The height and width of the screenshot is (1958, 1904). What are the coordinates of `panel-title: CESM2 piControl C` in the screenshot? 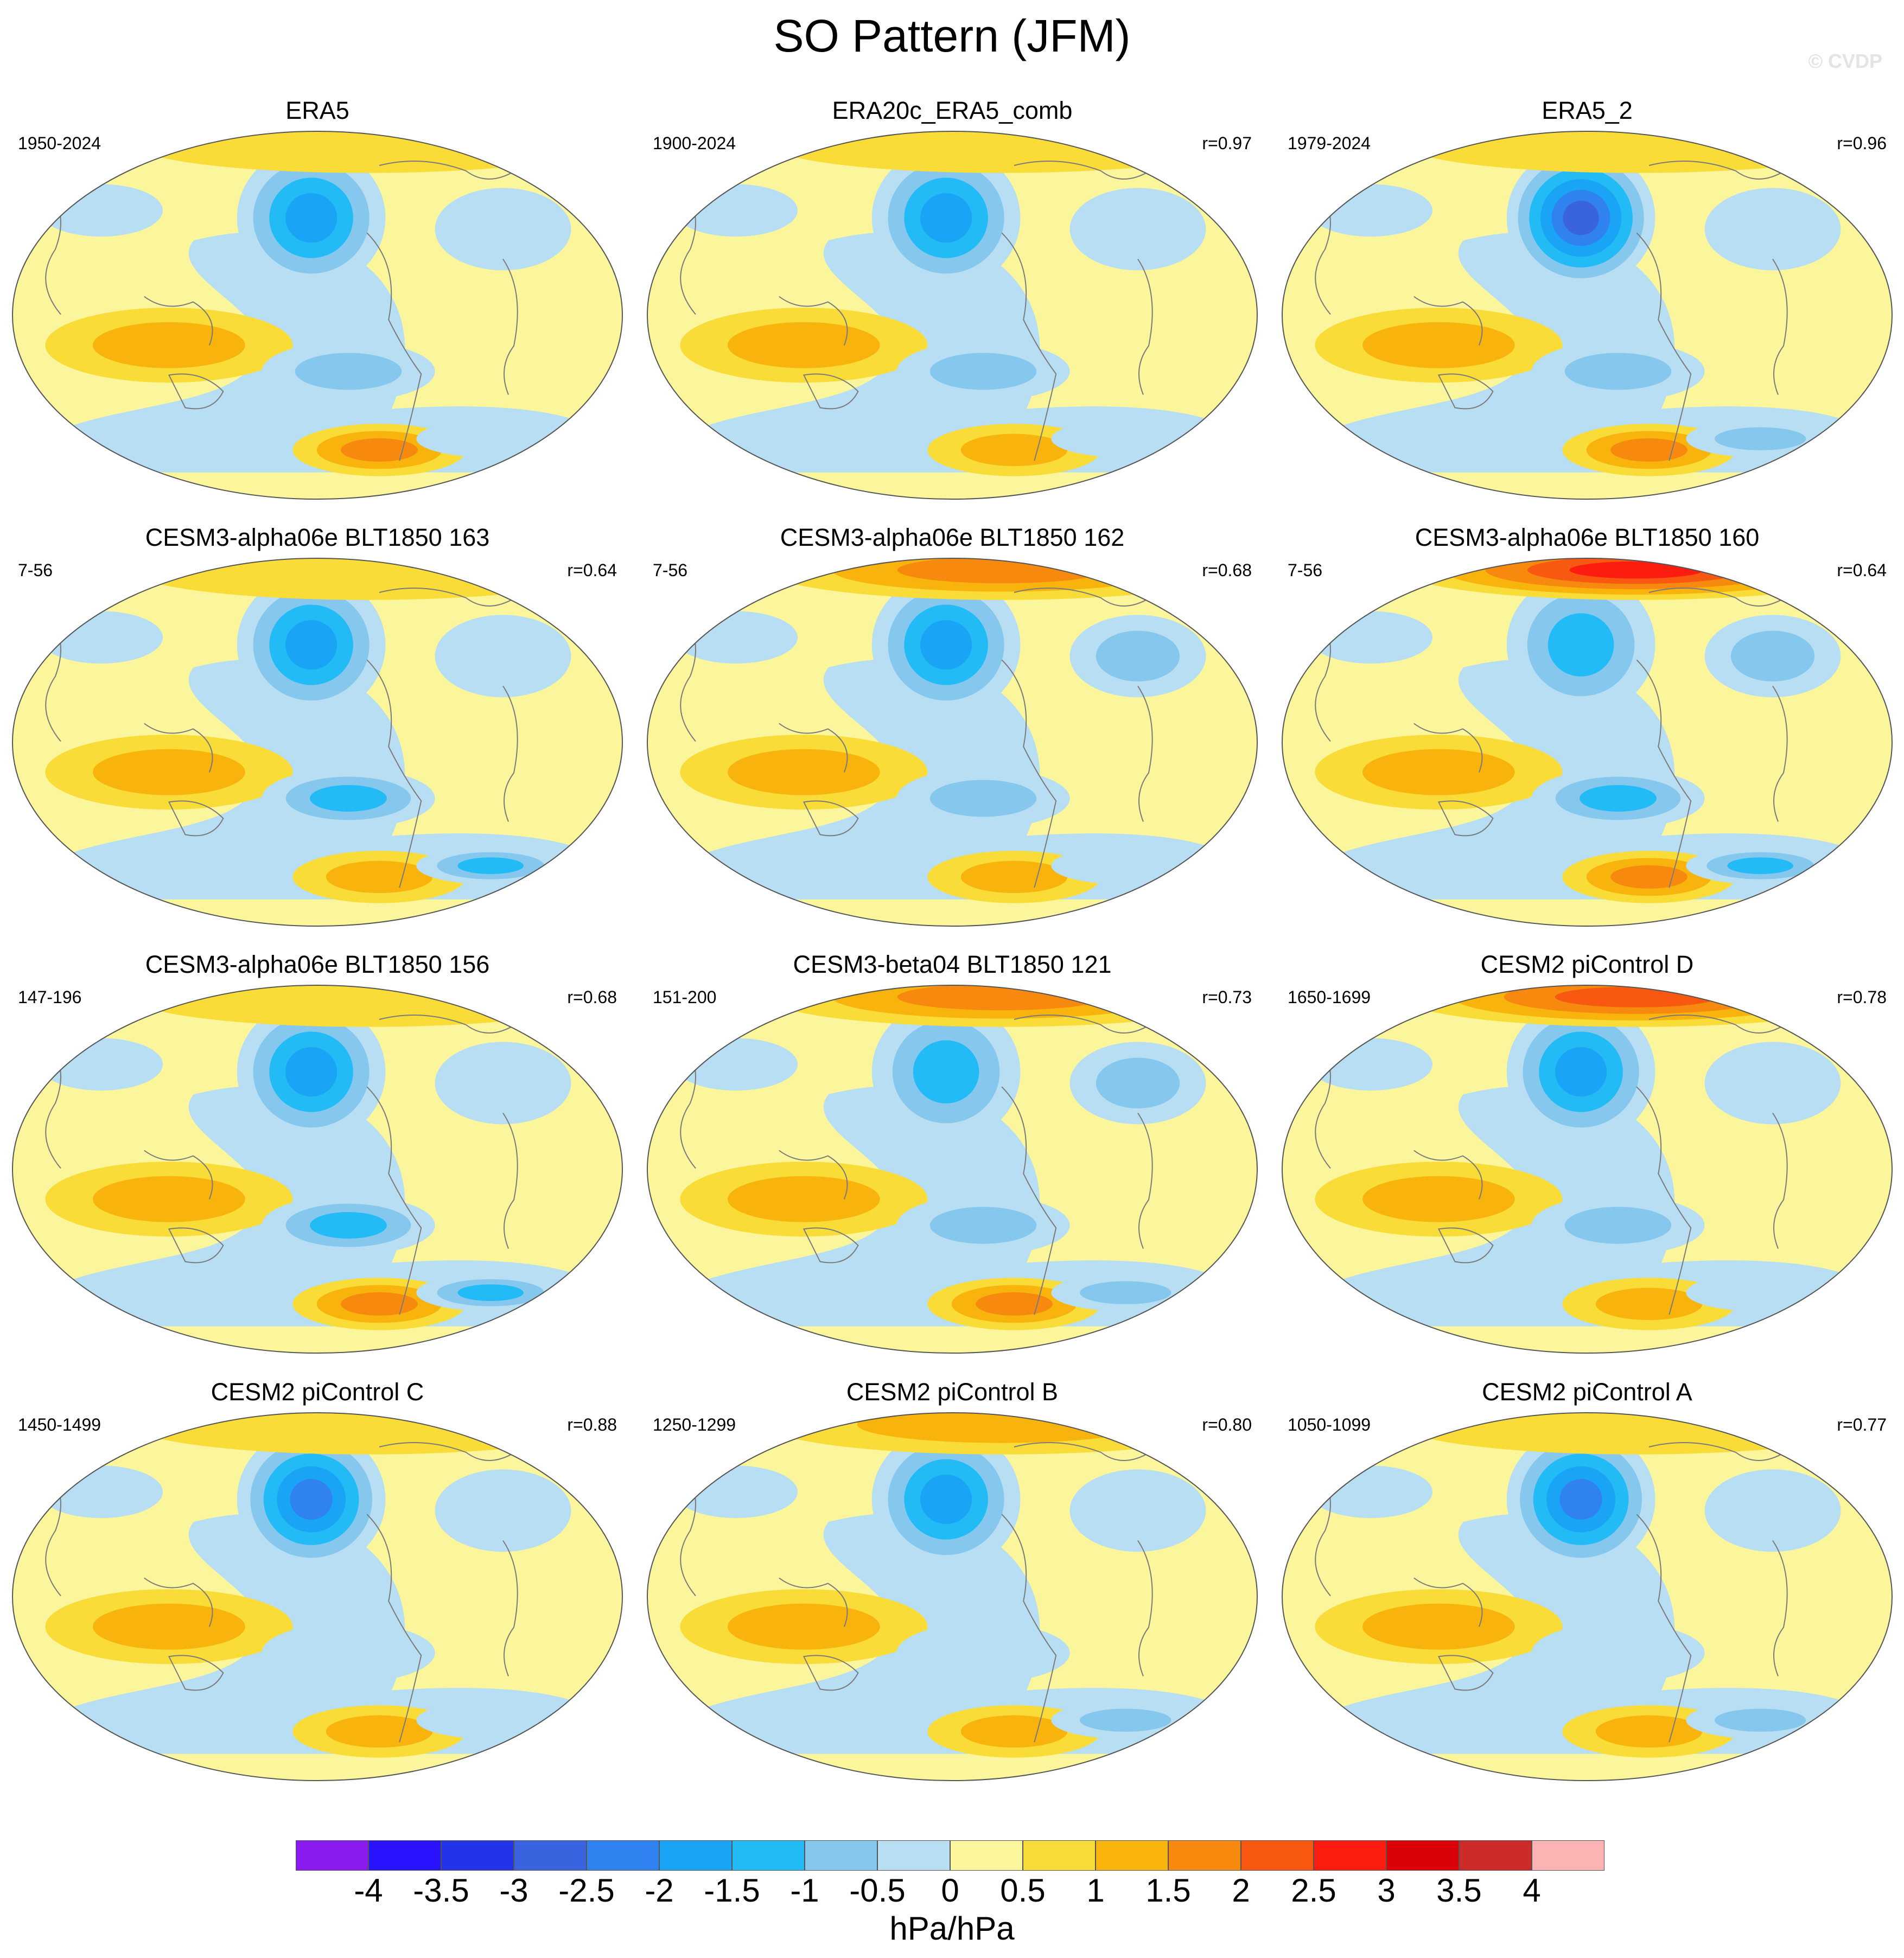 It's located at (317, 1392).